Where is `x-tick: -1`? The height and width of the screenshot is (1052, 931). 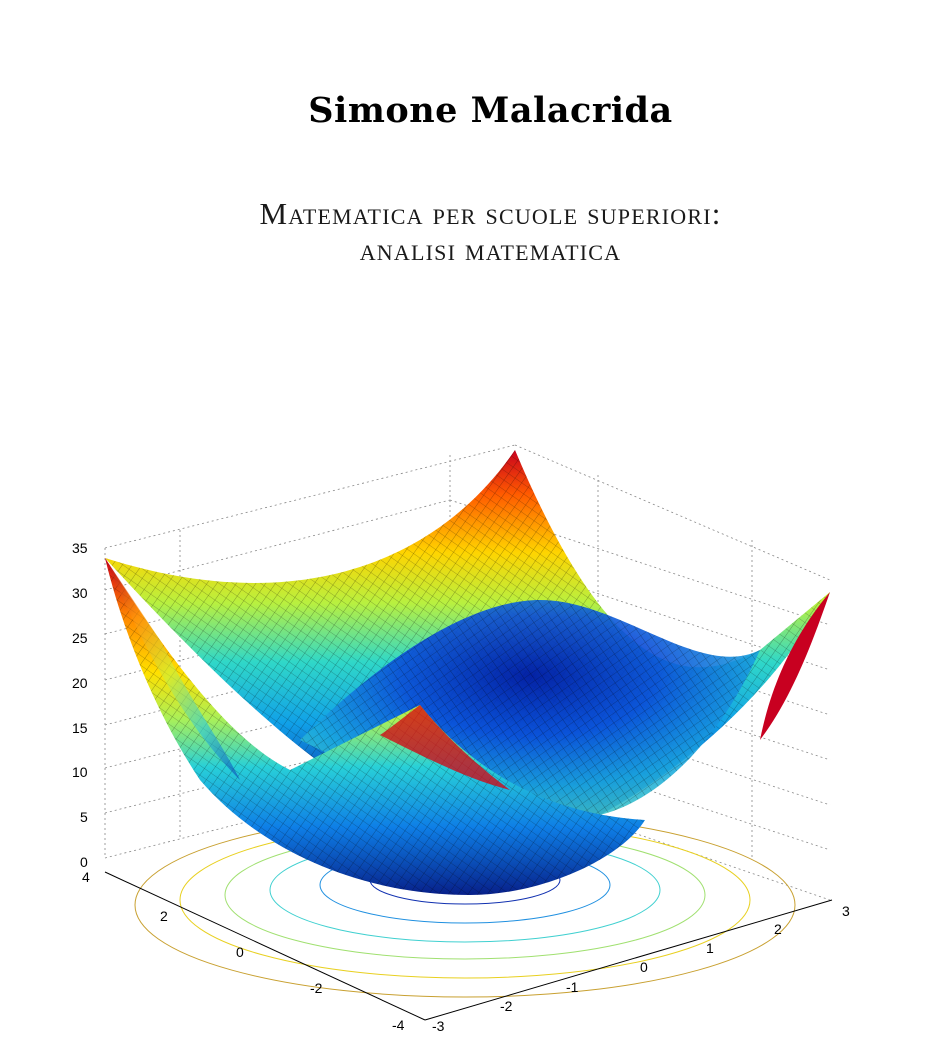 x-tick: -1 is located at coordinates (572, 987).